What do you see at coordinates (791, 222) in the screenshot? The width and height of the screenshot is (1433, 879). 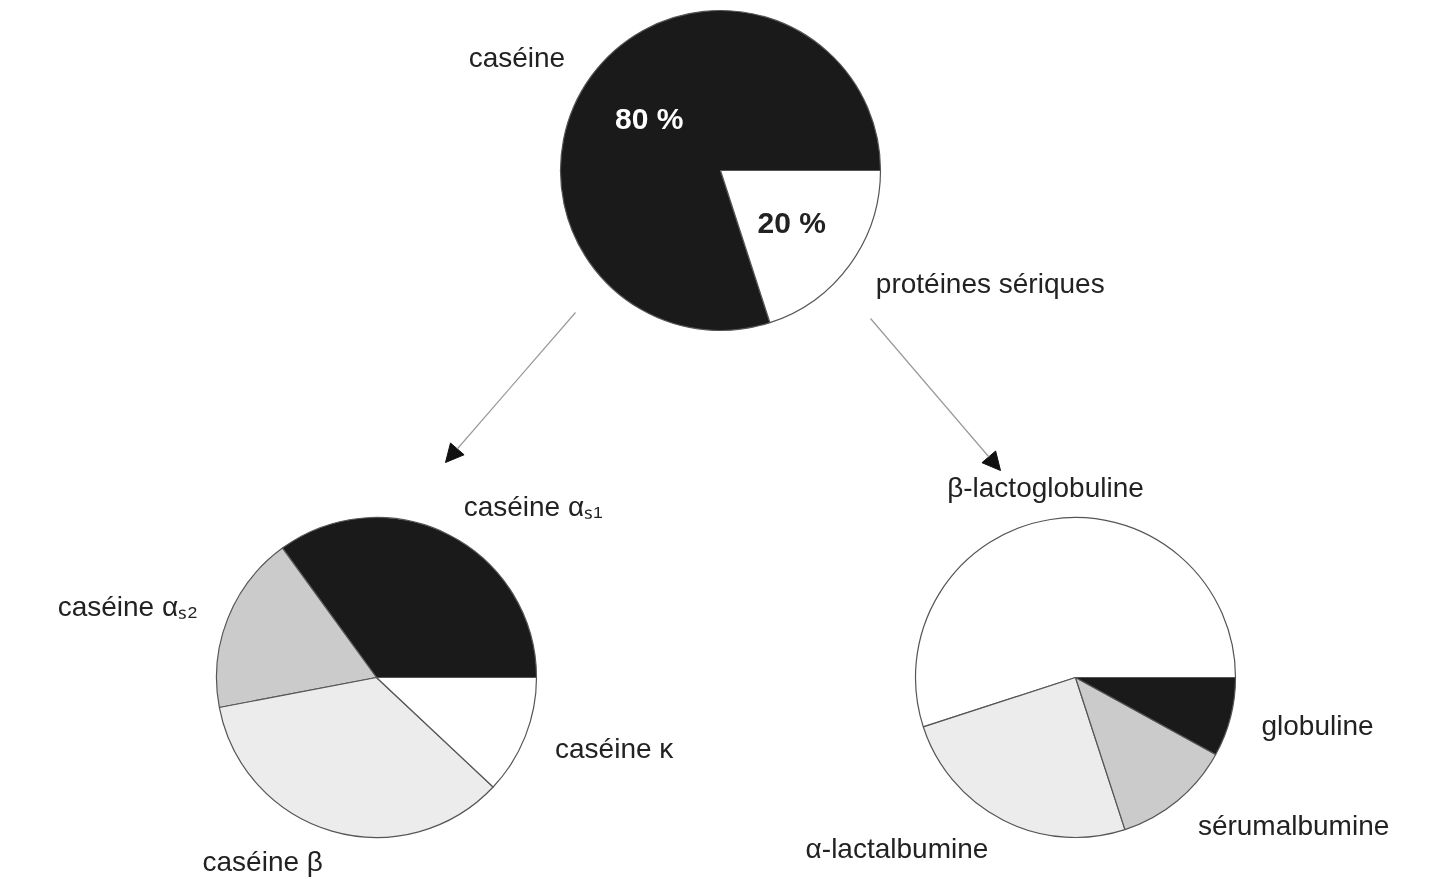 I see `data-label: 20 %` at bounding box center [791, 222].